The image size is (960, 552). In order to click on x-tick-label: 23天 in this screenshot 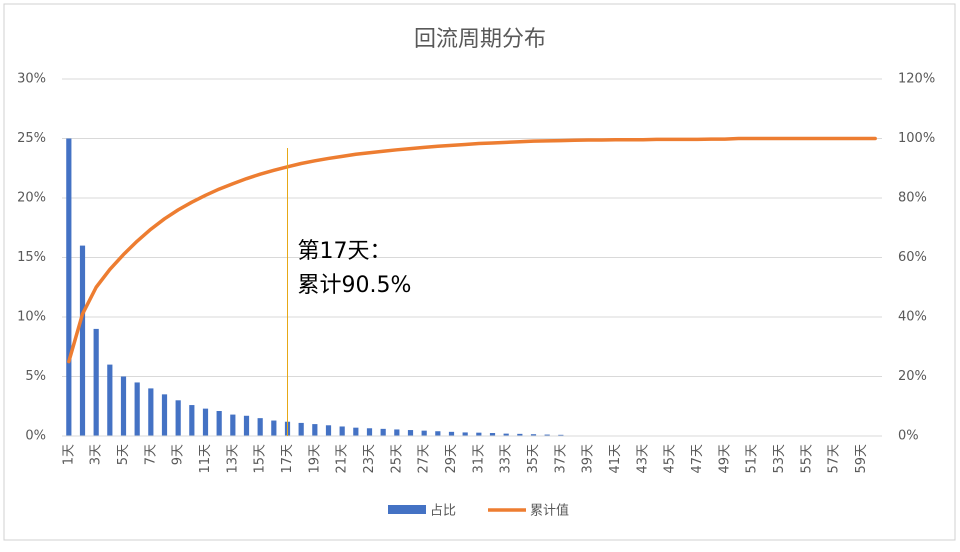, I will do `click(369, 459)`.